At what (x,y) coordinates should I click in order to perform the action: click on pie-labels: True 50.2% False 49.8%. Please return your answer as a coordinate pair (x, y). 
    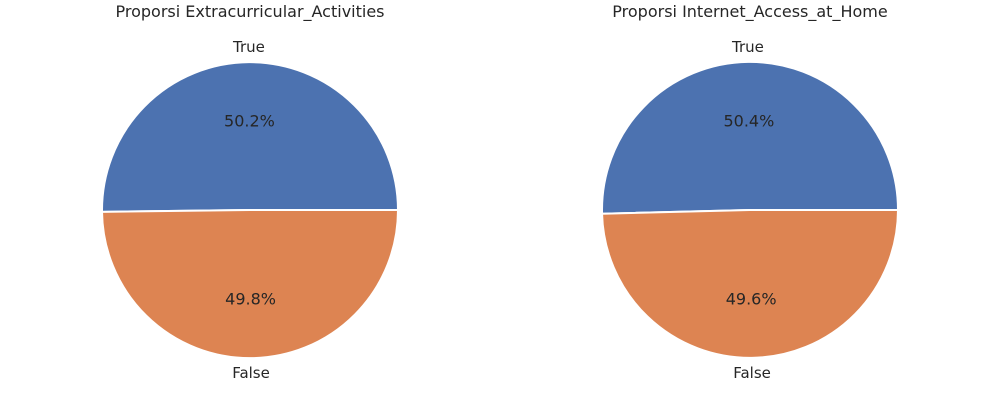
    Looking at the image, I should click on (250, 210).